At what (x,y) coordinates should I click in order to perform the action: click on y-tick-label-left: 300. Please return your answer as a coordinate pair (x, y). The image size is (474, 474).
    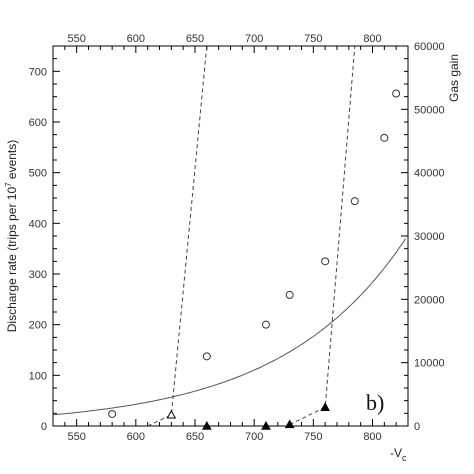
    Looking at the image, I should click on (38, 275).